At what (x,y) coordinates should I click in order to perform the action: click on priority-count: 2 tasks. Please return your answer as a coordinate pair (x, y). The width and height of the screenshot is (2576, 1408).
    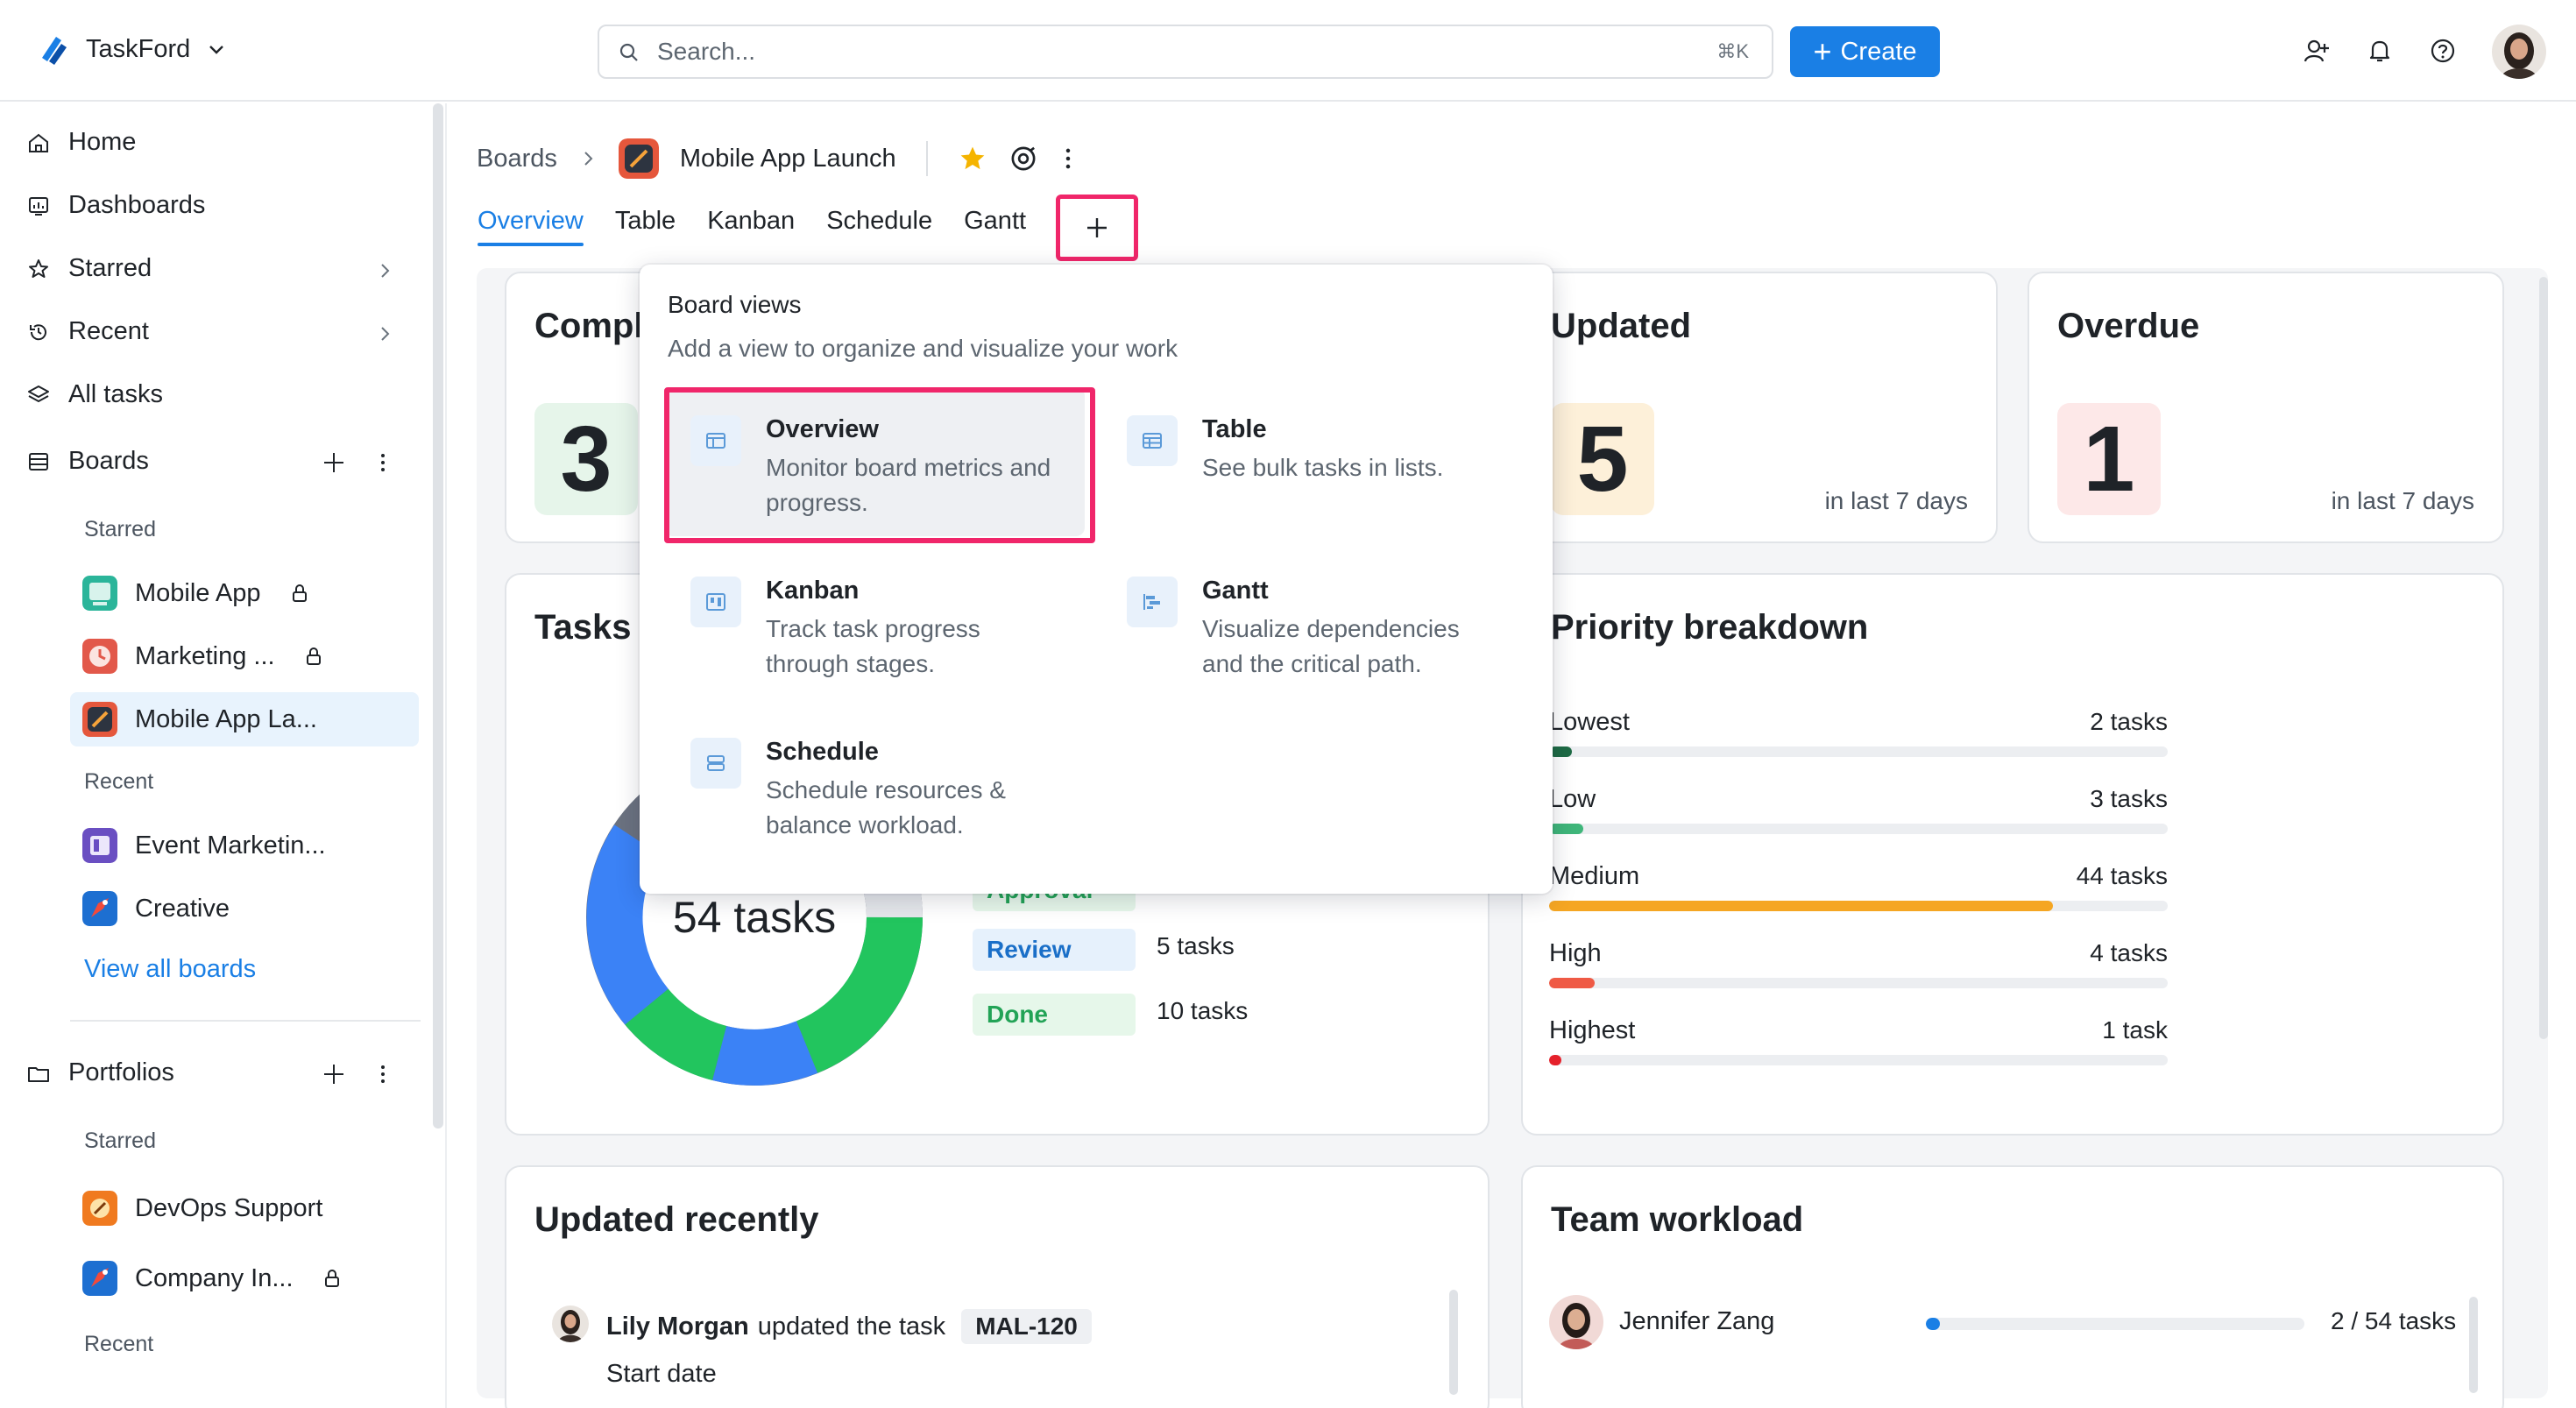
    Looking at the image, I should click on (2129, 721).